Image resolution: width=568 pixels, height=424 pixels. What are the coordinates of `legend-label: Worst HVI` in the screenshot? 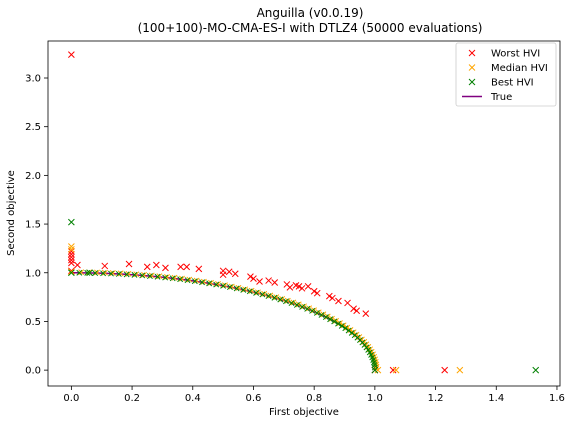 It's located at (515, 54).